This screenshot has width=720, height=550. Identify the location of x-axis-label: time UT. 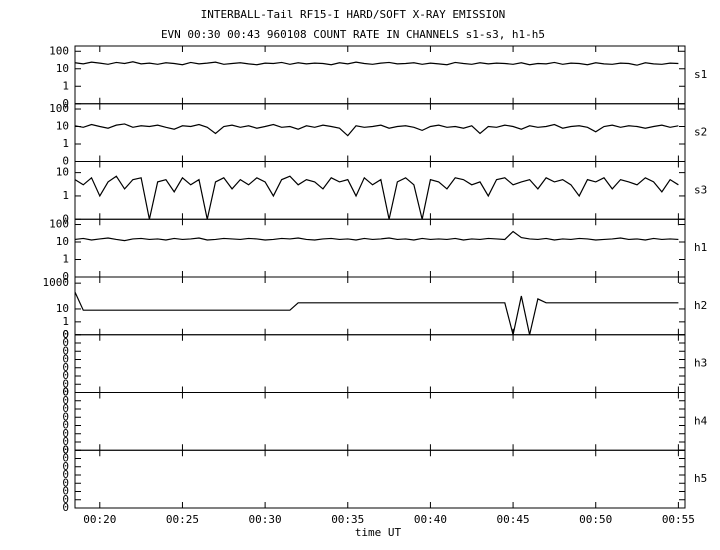
(378, 532).